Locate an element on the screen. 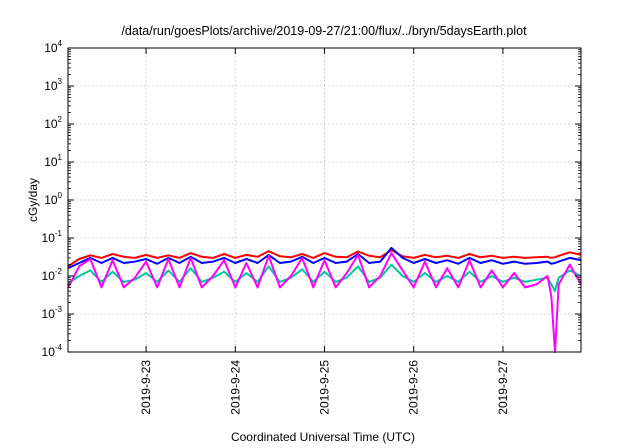 The image size is (640, 448). y-tick-label: 10⁰ is located at coordinates (53, 199).